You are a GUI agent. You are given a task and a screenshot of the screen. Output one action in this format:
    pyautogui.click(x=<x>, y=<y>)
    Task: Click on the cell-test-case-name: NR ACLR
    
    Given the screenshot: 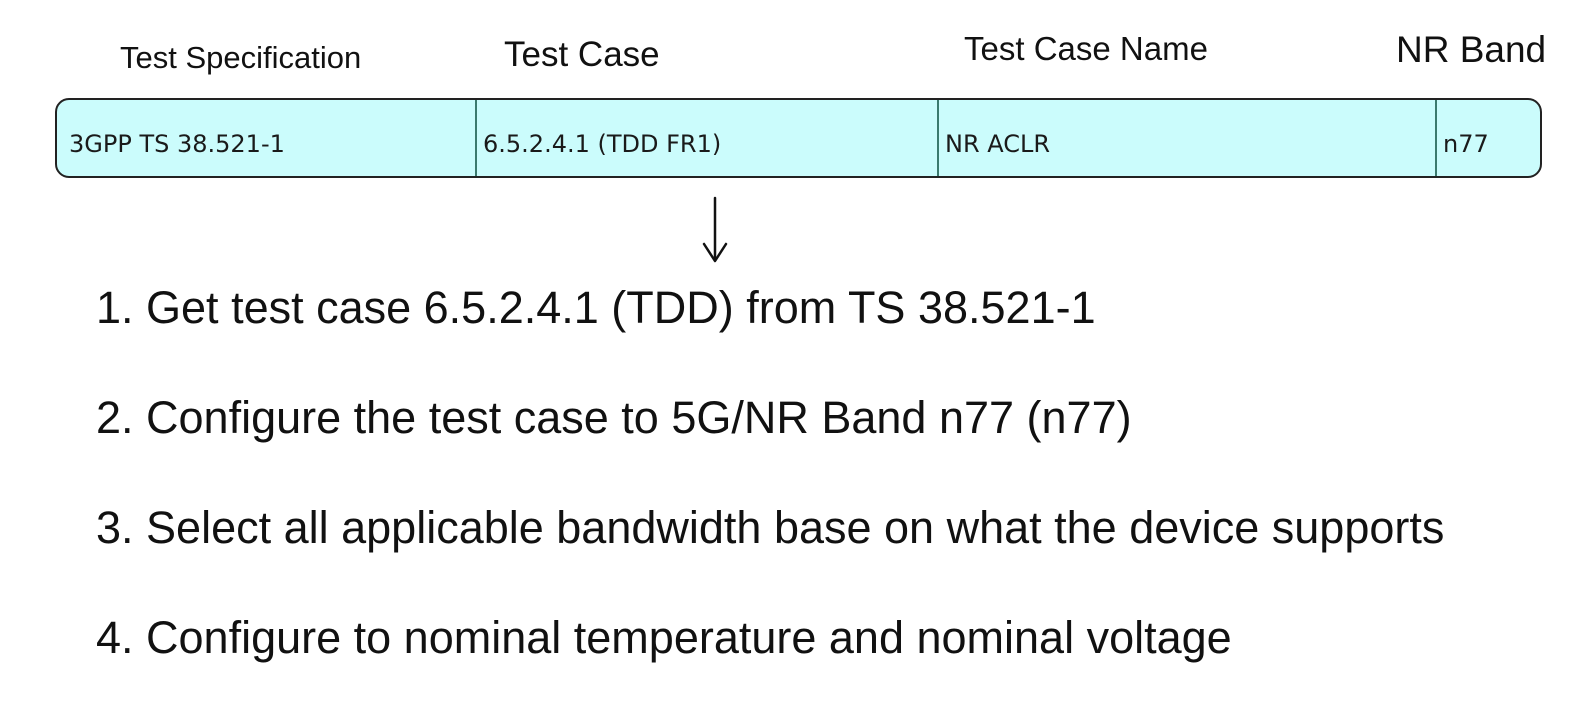 What is the action you would take?
    pyautogui.click(x=1185, y=138)
    